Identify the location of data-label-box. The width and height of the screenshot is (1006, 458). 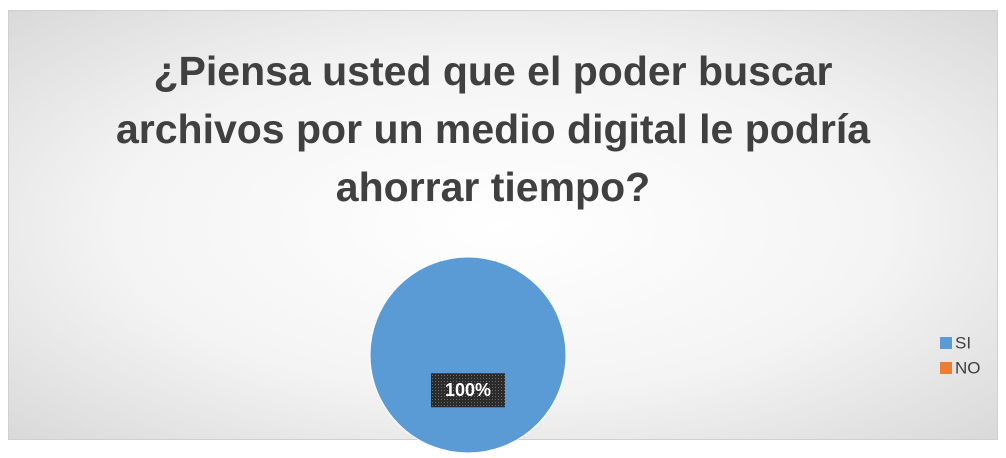
(468, 390).